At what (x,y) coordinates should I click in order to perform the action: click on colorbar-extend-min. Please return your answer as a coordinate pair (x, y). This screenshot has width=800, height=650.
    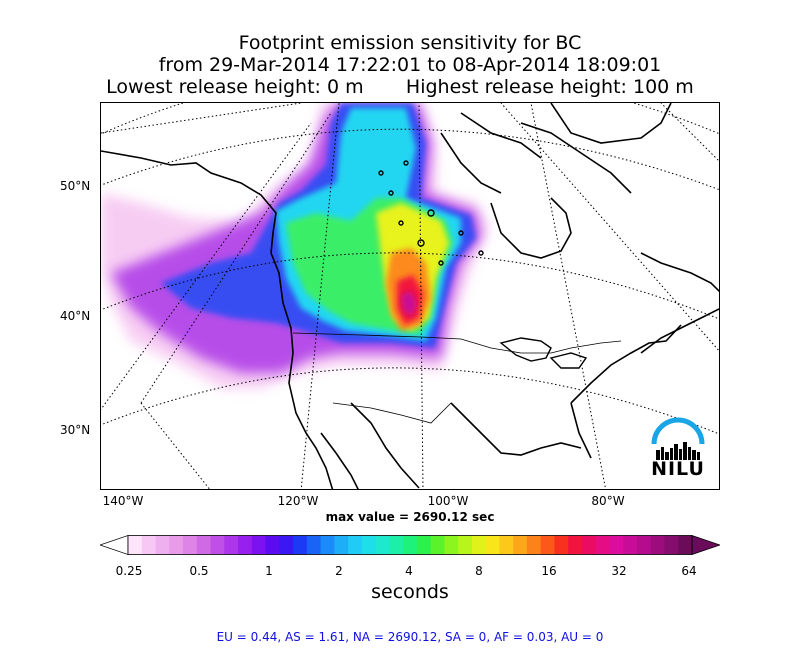
    Looking at the image, I should click on (113, 545).